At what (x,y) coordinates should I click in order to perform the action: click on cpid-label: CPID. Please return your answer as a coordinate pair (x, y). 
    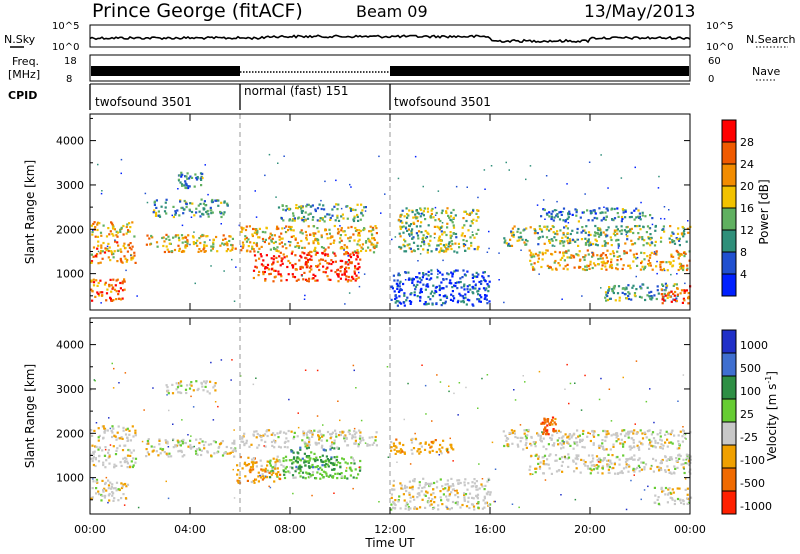
    Looking at the image, I should click on (22, 95).